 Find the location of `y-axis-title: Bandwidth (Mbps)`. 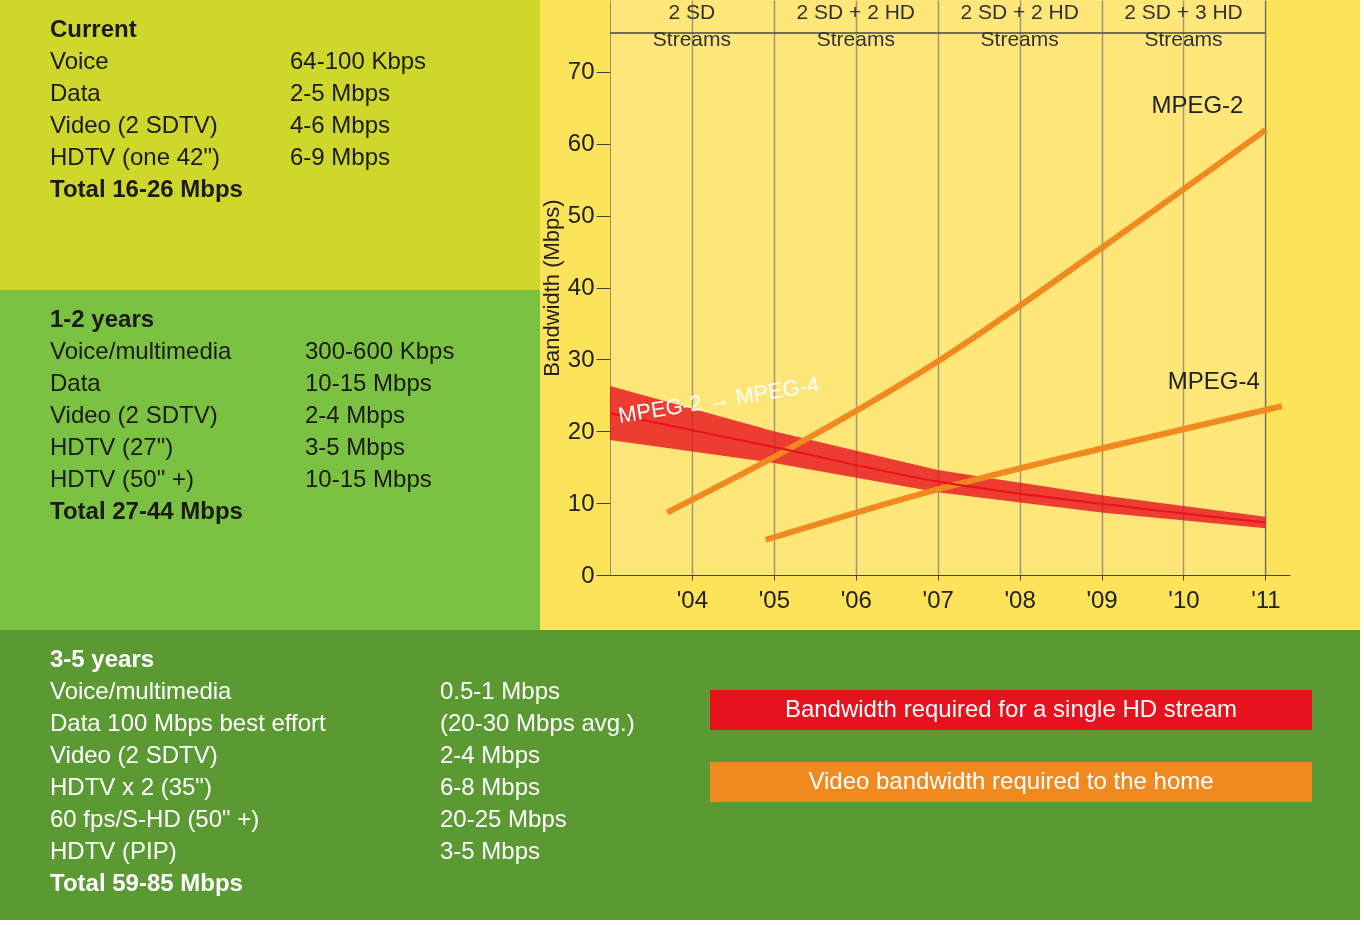

y-axis-title: Bandwidth (Mbps) is located at coordinates (551, 288).